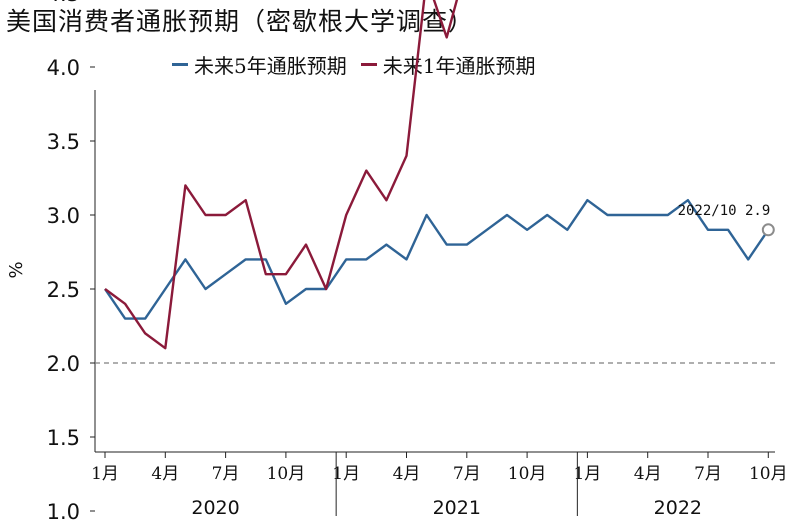 Image resolution: width=786 pixels, height=521 pixels. I want to click on legend: 未来5年通胀预期 未来1年通胀预期, so click(360, 64).